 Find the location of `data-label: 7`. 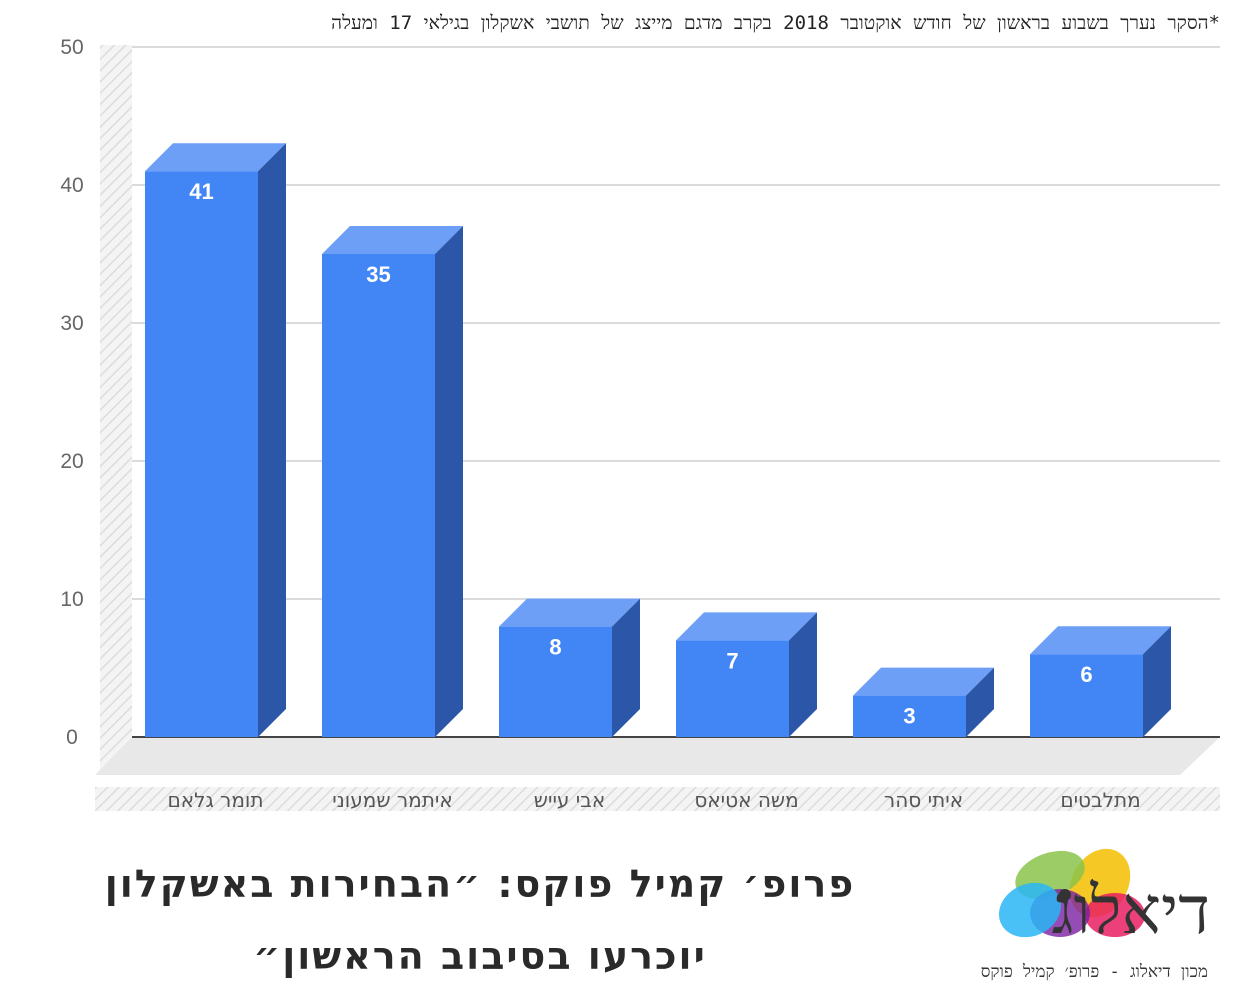

data-label: 7 is located at coordinates (732, 660).